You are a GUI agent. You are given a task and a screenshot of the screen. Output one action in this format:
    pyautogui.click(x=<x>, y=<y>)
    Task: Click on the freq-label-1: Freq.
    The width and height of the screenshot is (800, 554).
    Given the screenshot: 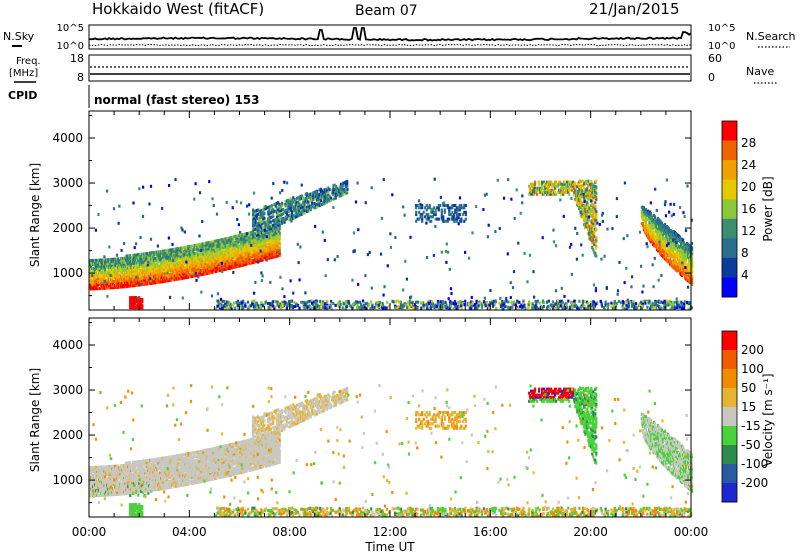 What is the action you would take?
    pyautogui.click(x=28, y=61)
    